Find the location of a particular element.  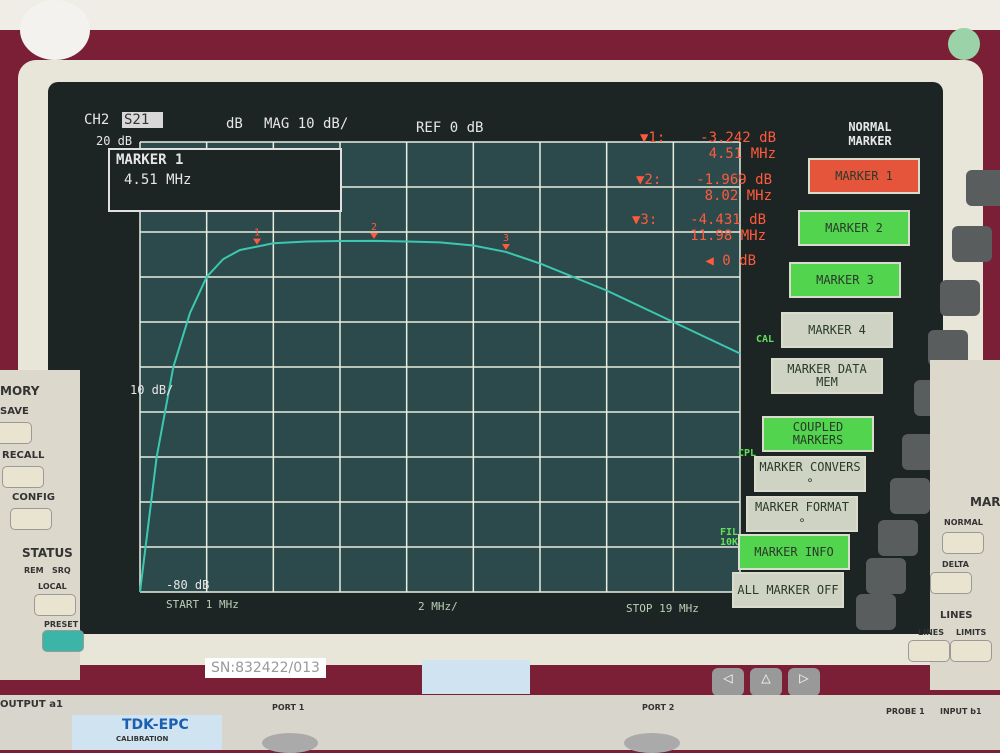

normal-label: NORMAL is located at coordinates (963, 522).